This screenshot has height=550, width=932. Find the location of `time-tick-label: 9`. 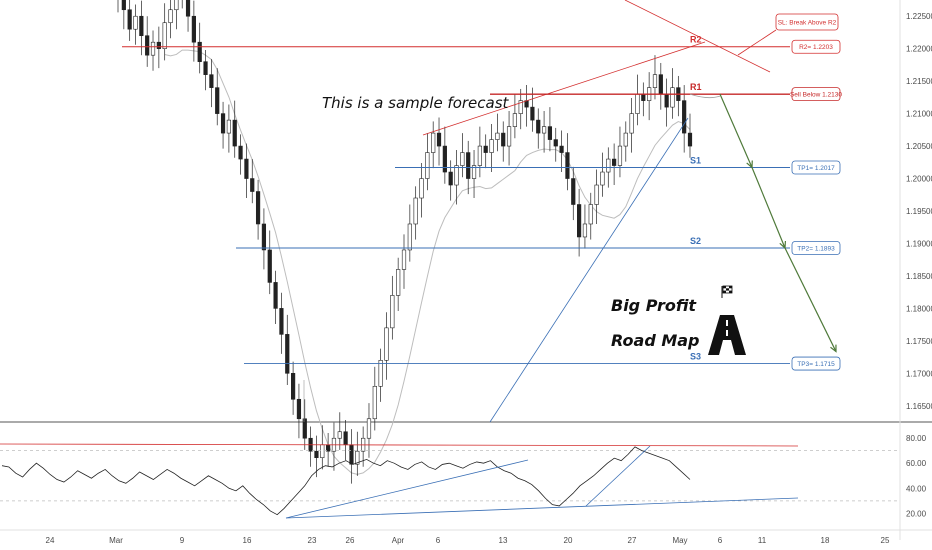

time-tick-label: 9 is located at coordinates (182, 540).